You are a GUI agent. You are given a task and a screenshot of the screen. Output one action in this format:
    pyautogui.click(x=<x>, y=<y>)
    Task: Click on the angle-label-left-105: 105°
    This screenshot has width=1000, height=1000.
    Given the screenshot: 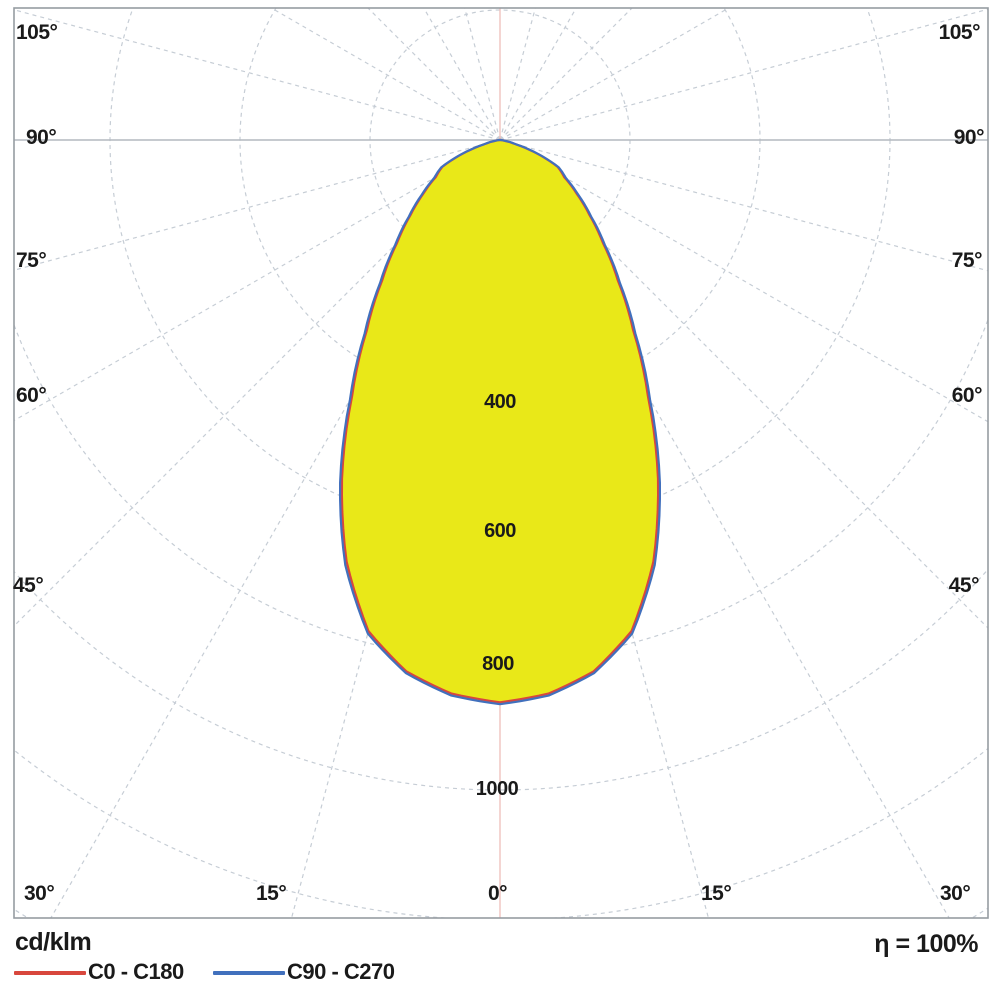 What is the action you would take?
    pyautogui.click(x=37, y=32)
    